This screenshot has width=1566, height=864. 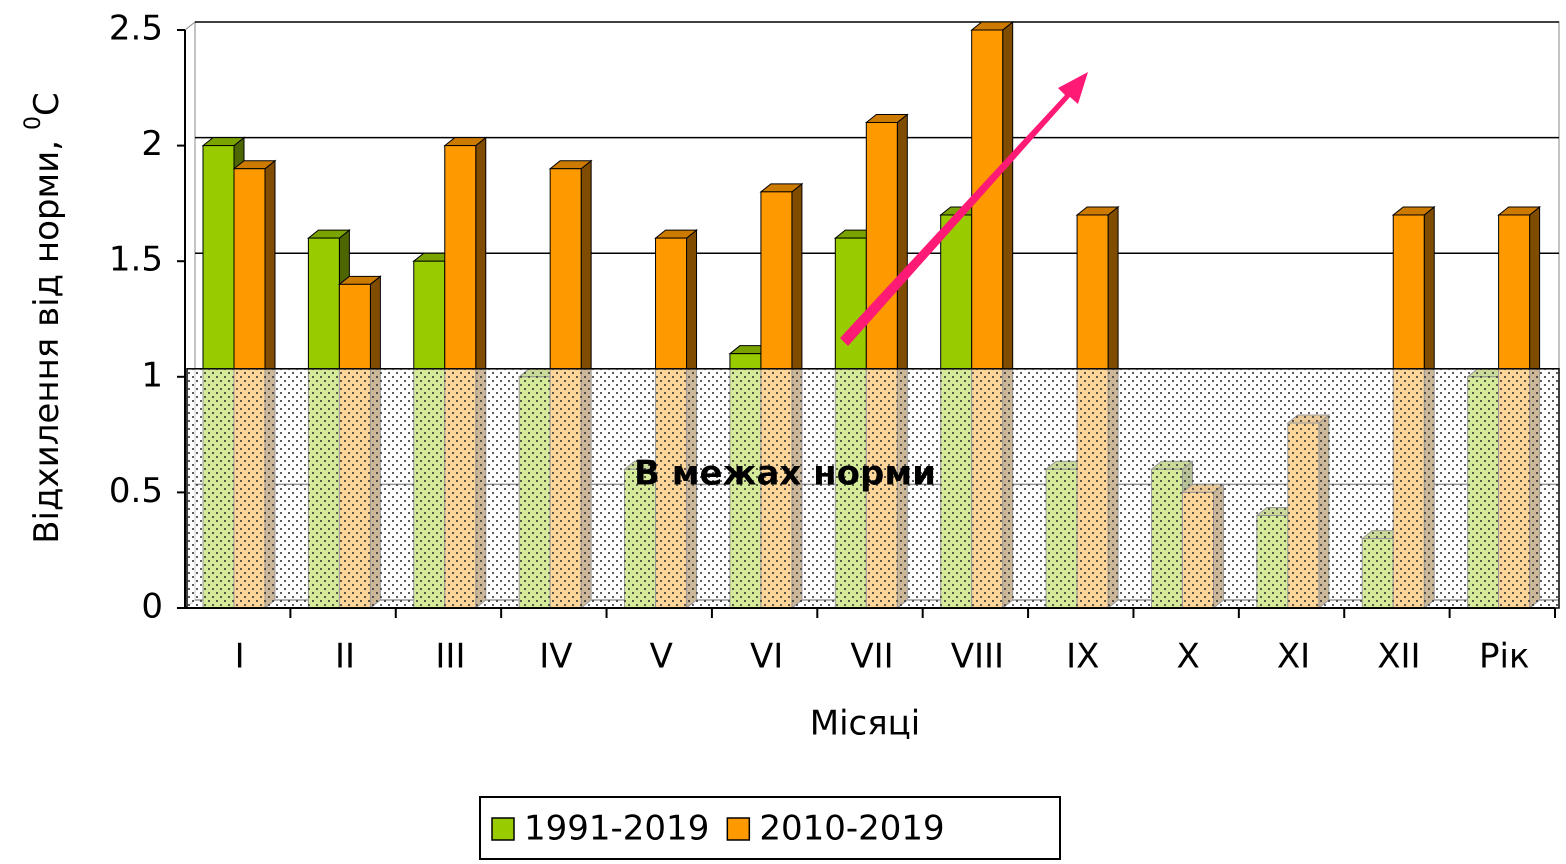 I want to click on y-axis-title-part: C, so click(x=47, y=104).